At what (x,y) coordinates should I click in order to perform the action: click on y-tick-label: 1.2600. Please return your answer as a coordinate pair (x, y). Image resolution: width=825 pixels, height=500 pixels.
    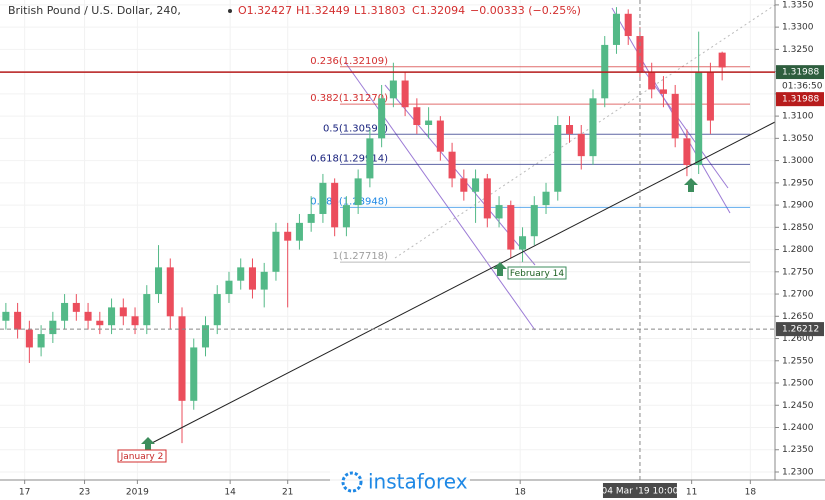
    Looking at the image, I should click on (798, 339).